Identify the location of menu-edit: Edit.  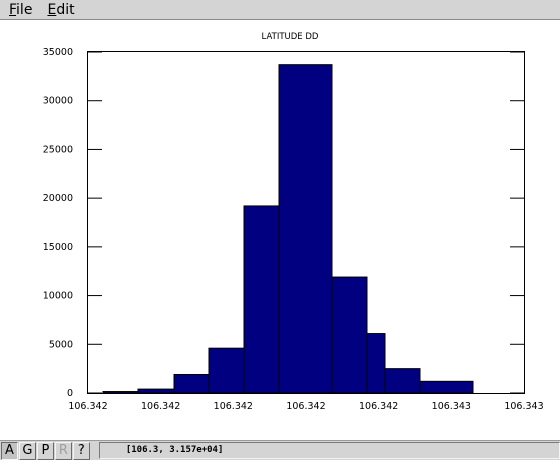
(59, 10).